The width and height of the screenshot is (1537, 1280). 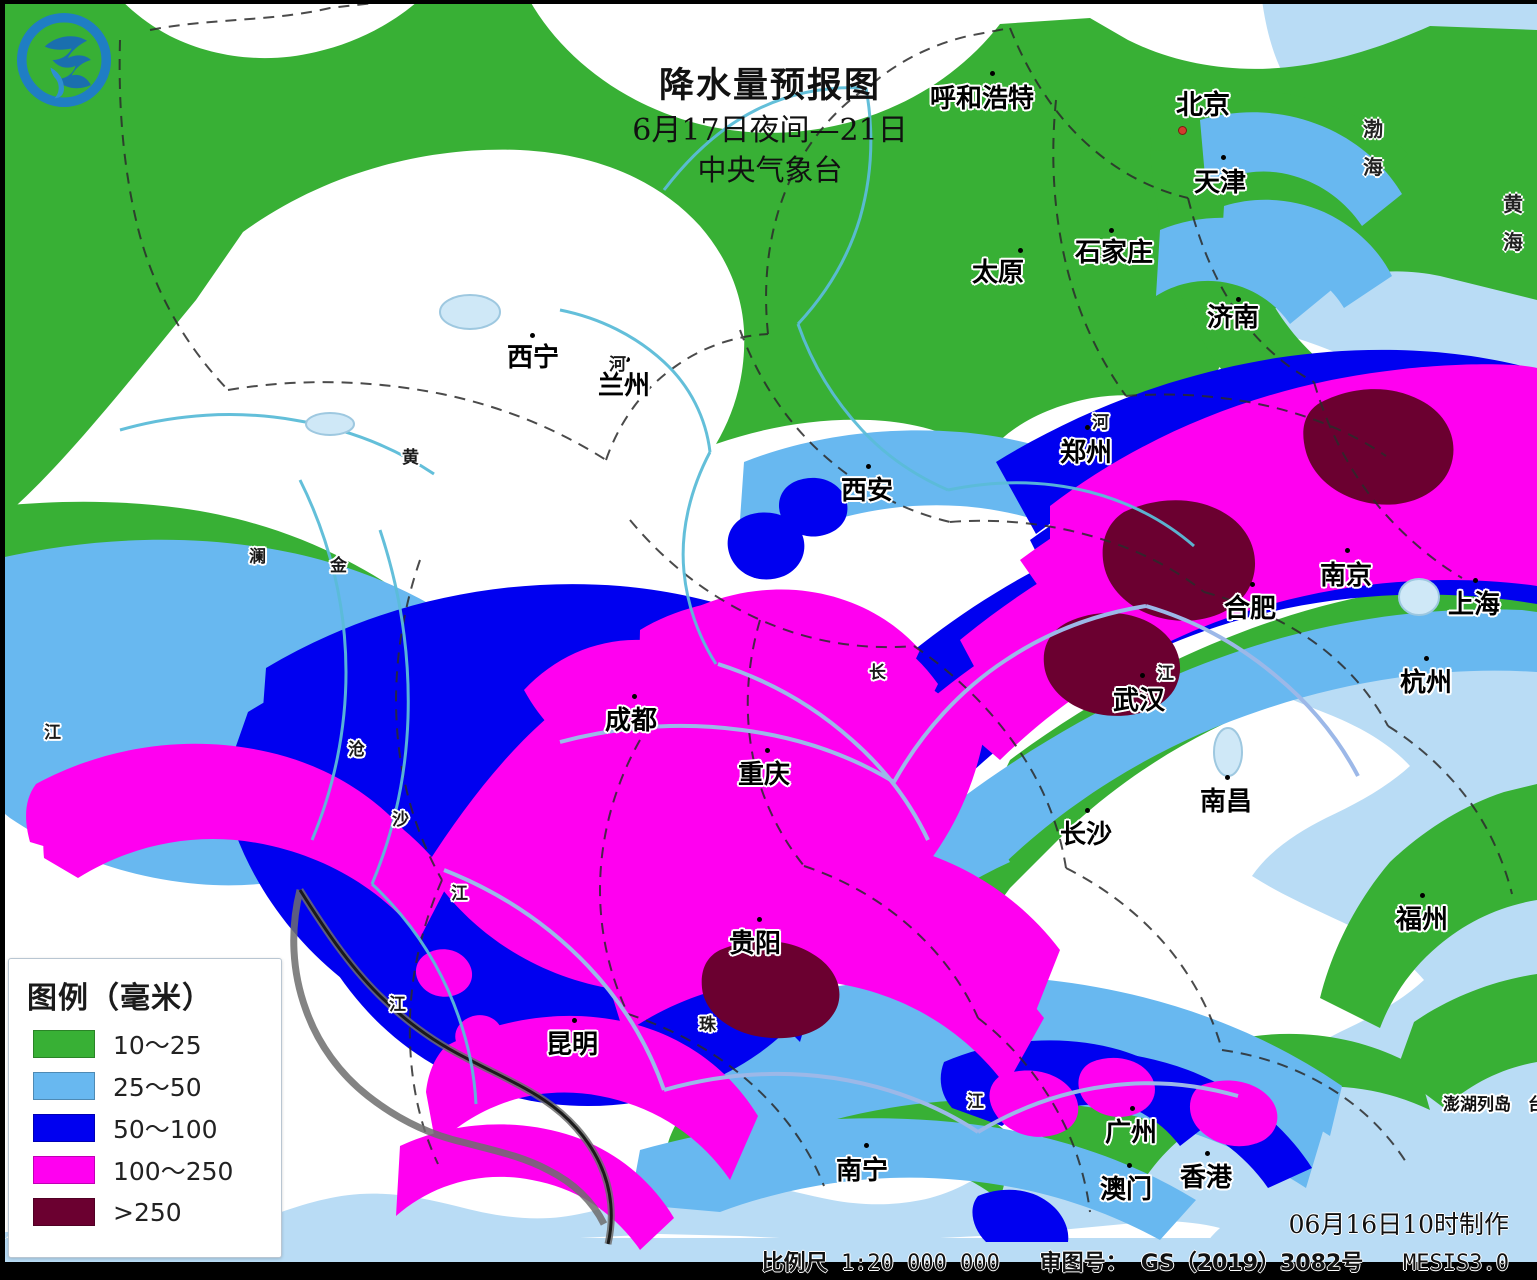 I want to click on bottom-border-bar, so click(x=768, y=1271).